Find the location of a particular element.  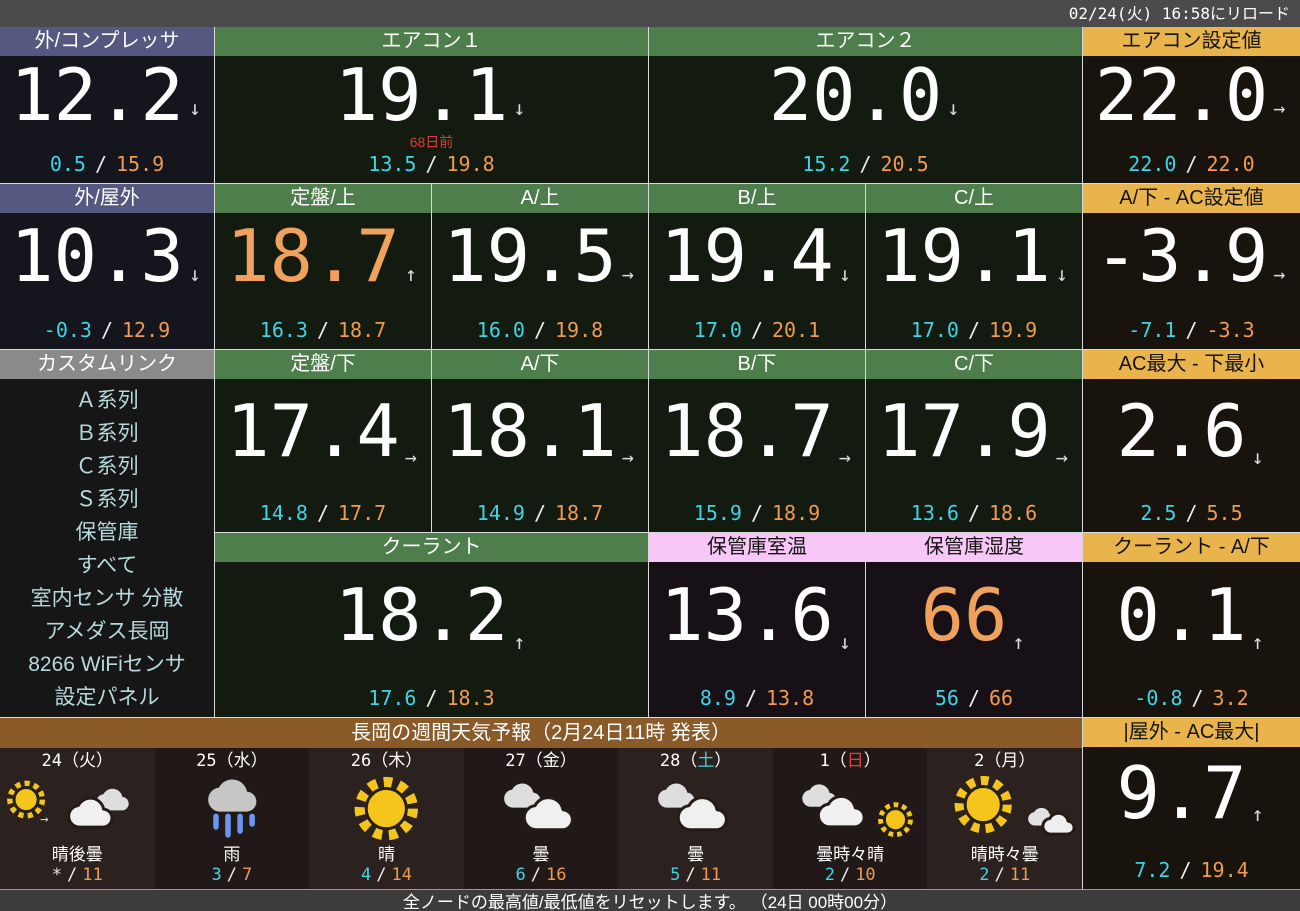

weather-day-minmax: 2/10 is located at coordinates (850, 875).